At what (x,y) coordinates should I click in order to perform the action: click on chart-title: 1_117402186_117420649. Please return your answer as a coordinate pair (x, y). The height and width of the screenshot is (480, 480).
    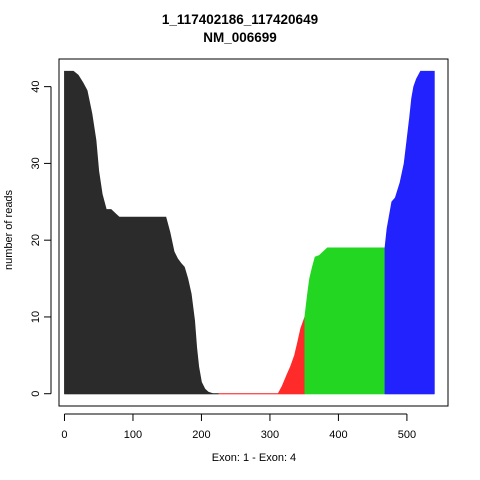
    Looking at the image, I should click on (240, 19).